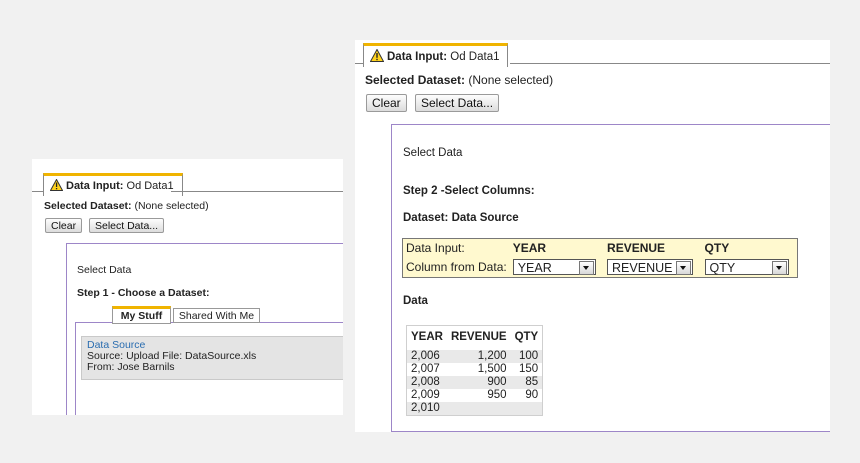 This screenshot has width=860, height=463. Describe the element at coordinates (529, 369) in the screenshot. I see `cell-qty: 150` at that location.